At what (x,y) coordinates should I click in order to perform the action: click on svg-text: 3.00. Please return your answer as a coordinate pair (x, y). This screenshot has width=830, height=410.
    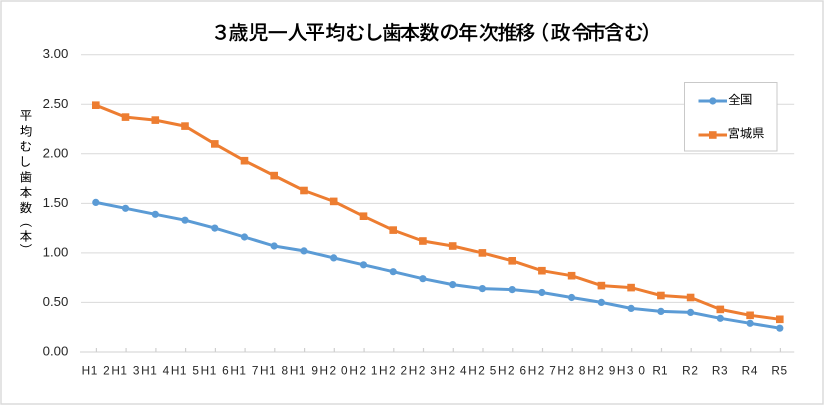
    Looking at the image, I should click on (56, 53).